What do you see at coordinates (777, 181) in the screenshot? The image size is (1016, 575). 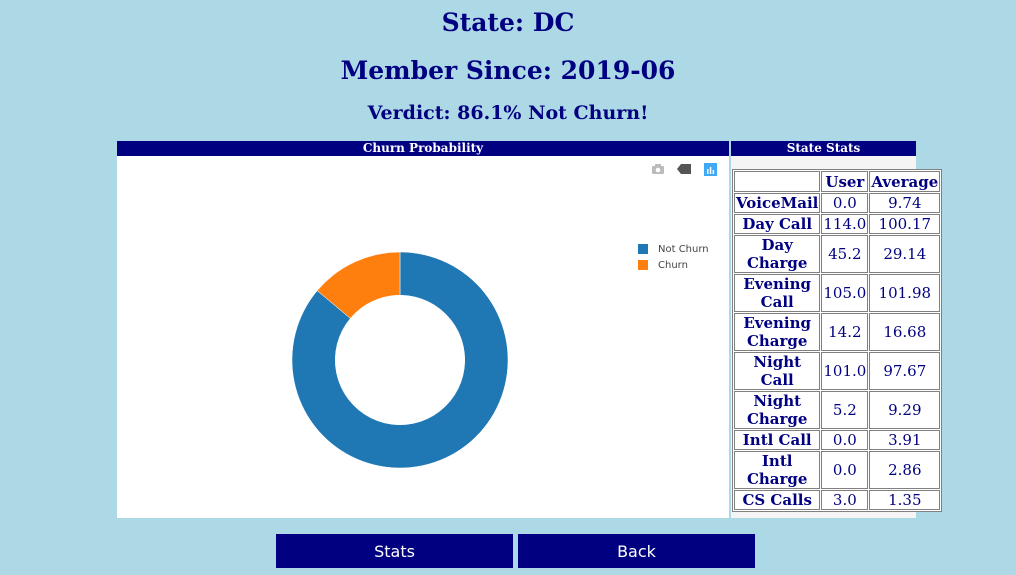 I see `column-header-blank` at bounding box center [777, 181].